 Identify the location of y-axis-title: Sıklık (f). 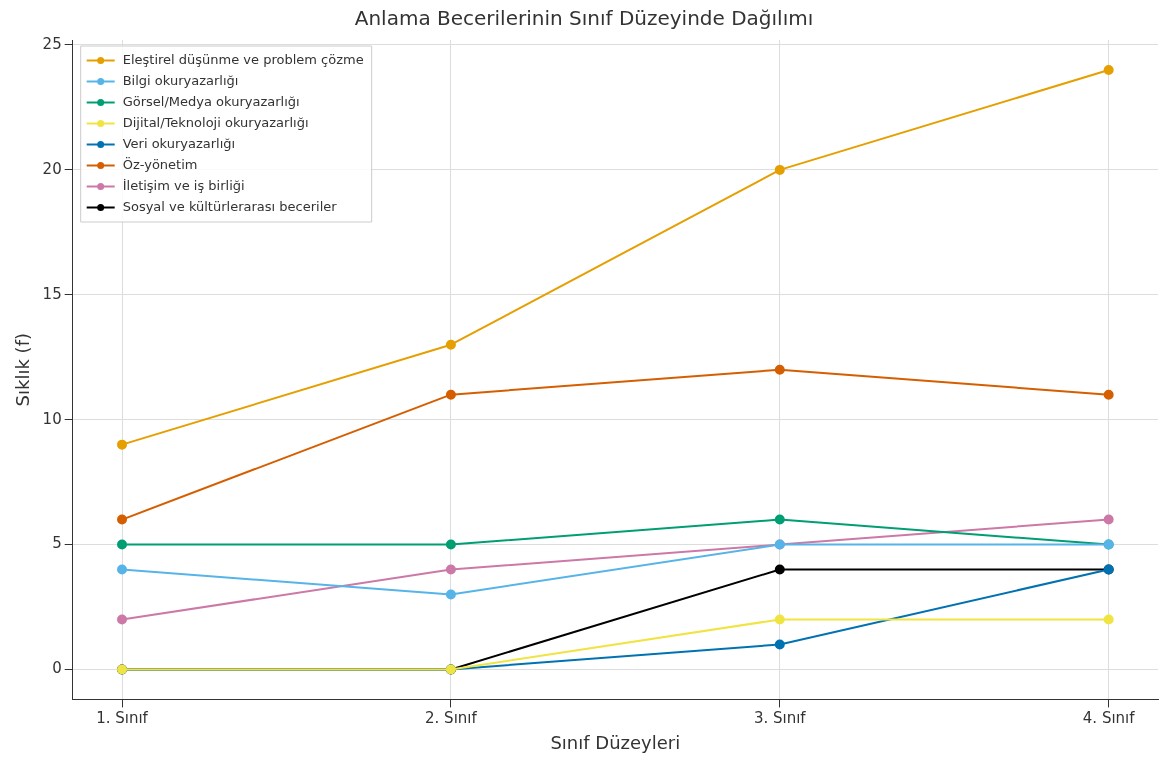
(23, 370).